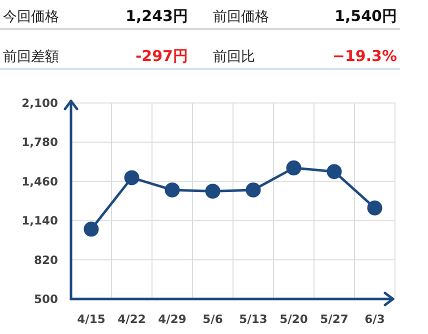  Describe the element at coordinates (253, 319) in the screenshot. I see `x-tick-label: 5/13` at that location.